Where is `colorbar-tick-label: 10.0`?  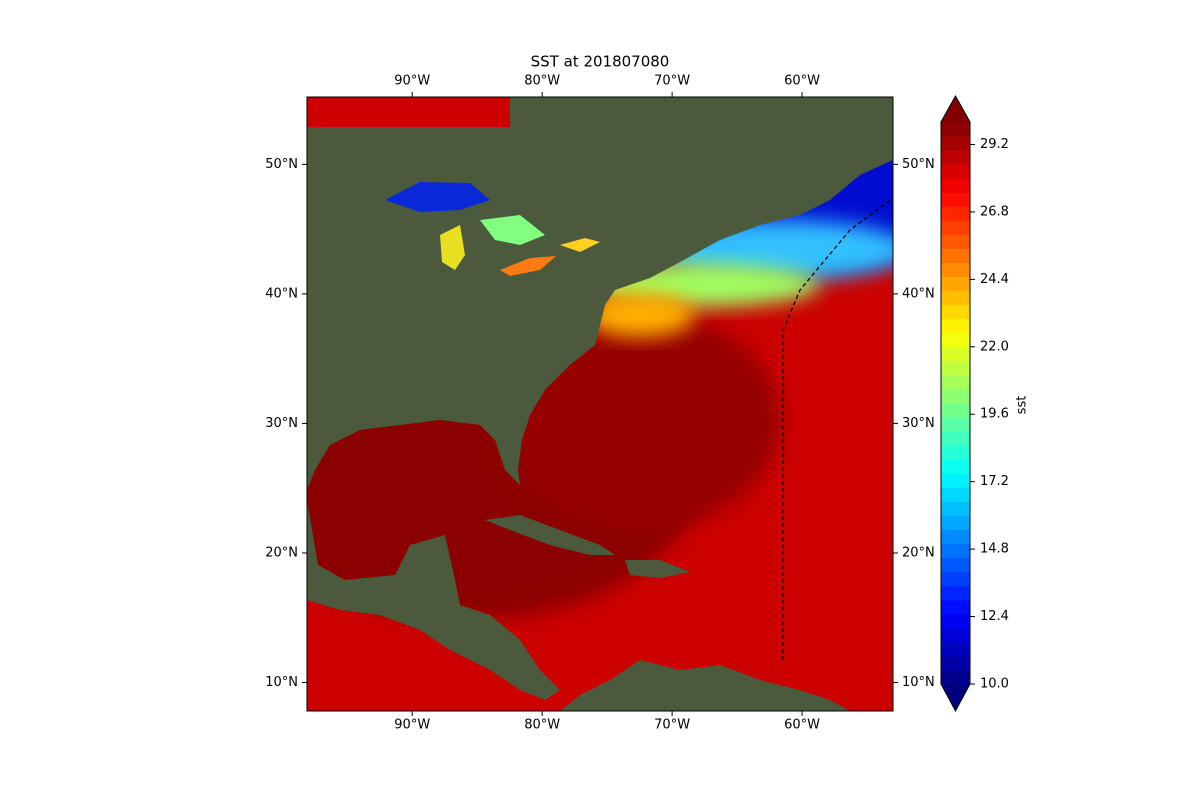 colorbar-tick-label: 10.0 is located at coordinates (994, 684).